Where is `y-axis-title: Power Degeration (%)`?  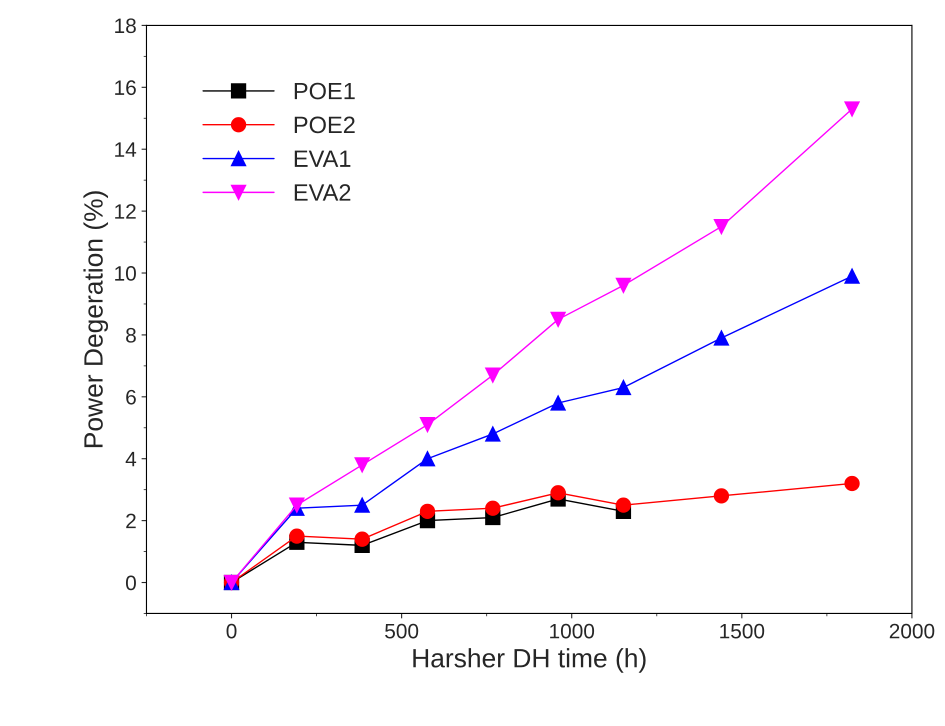
y-axis-title: Power Degeration (%) is located at coordinates (95, 319).